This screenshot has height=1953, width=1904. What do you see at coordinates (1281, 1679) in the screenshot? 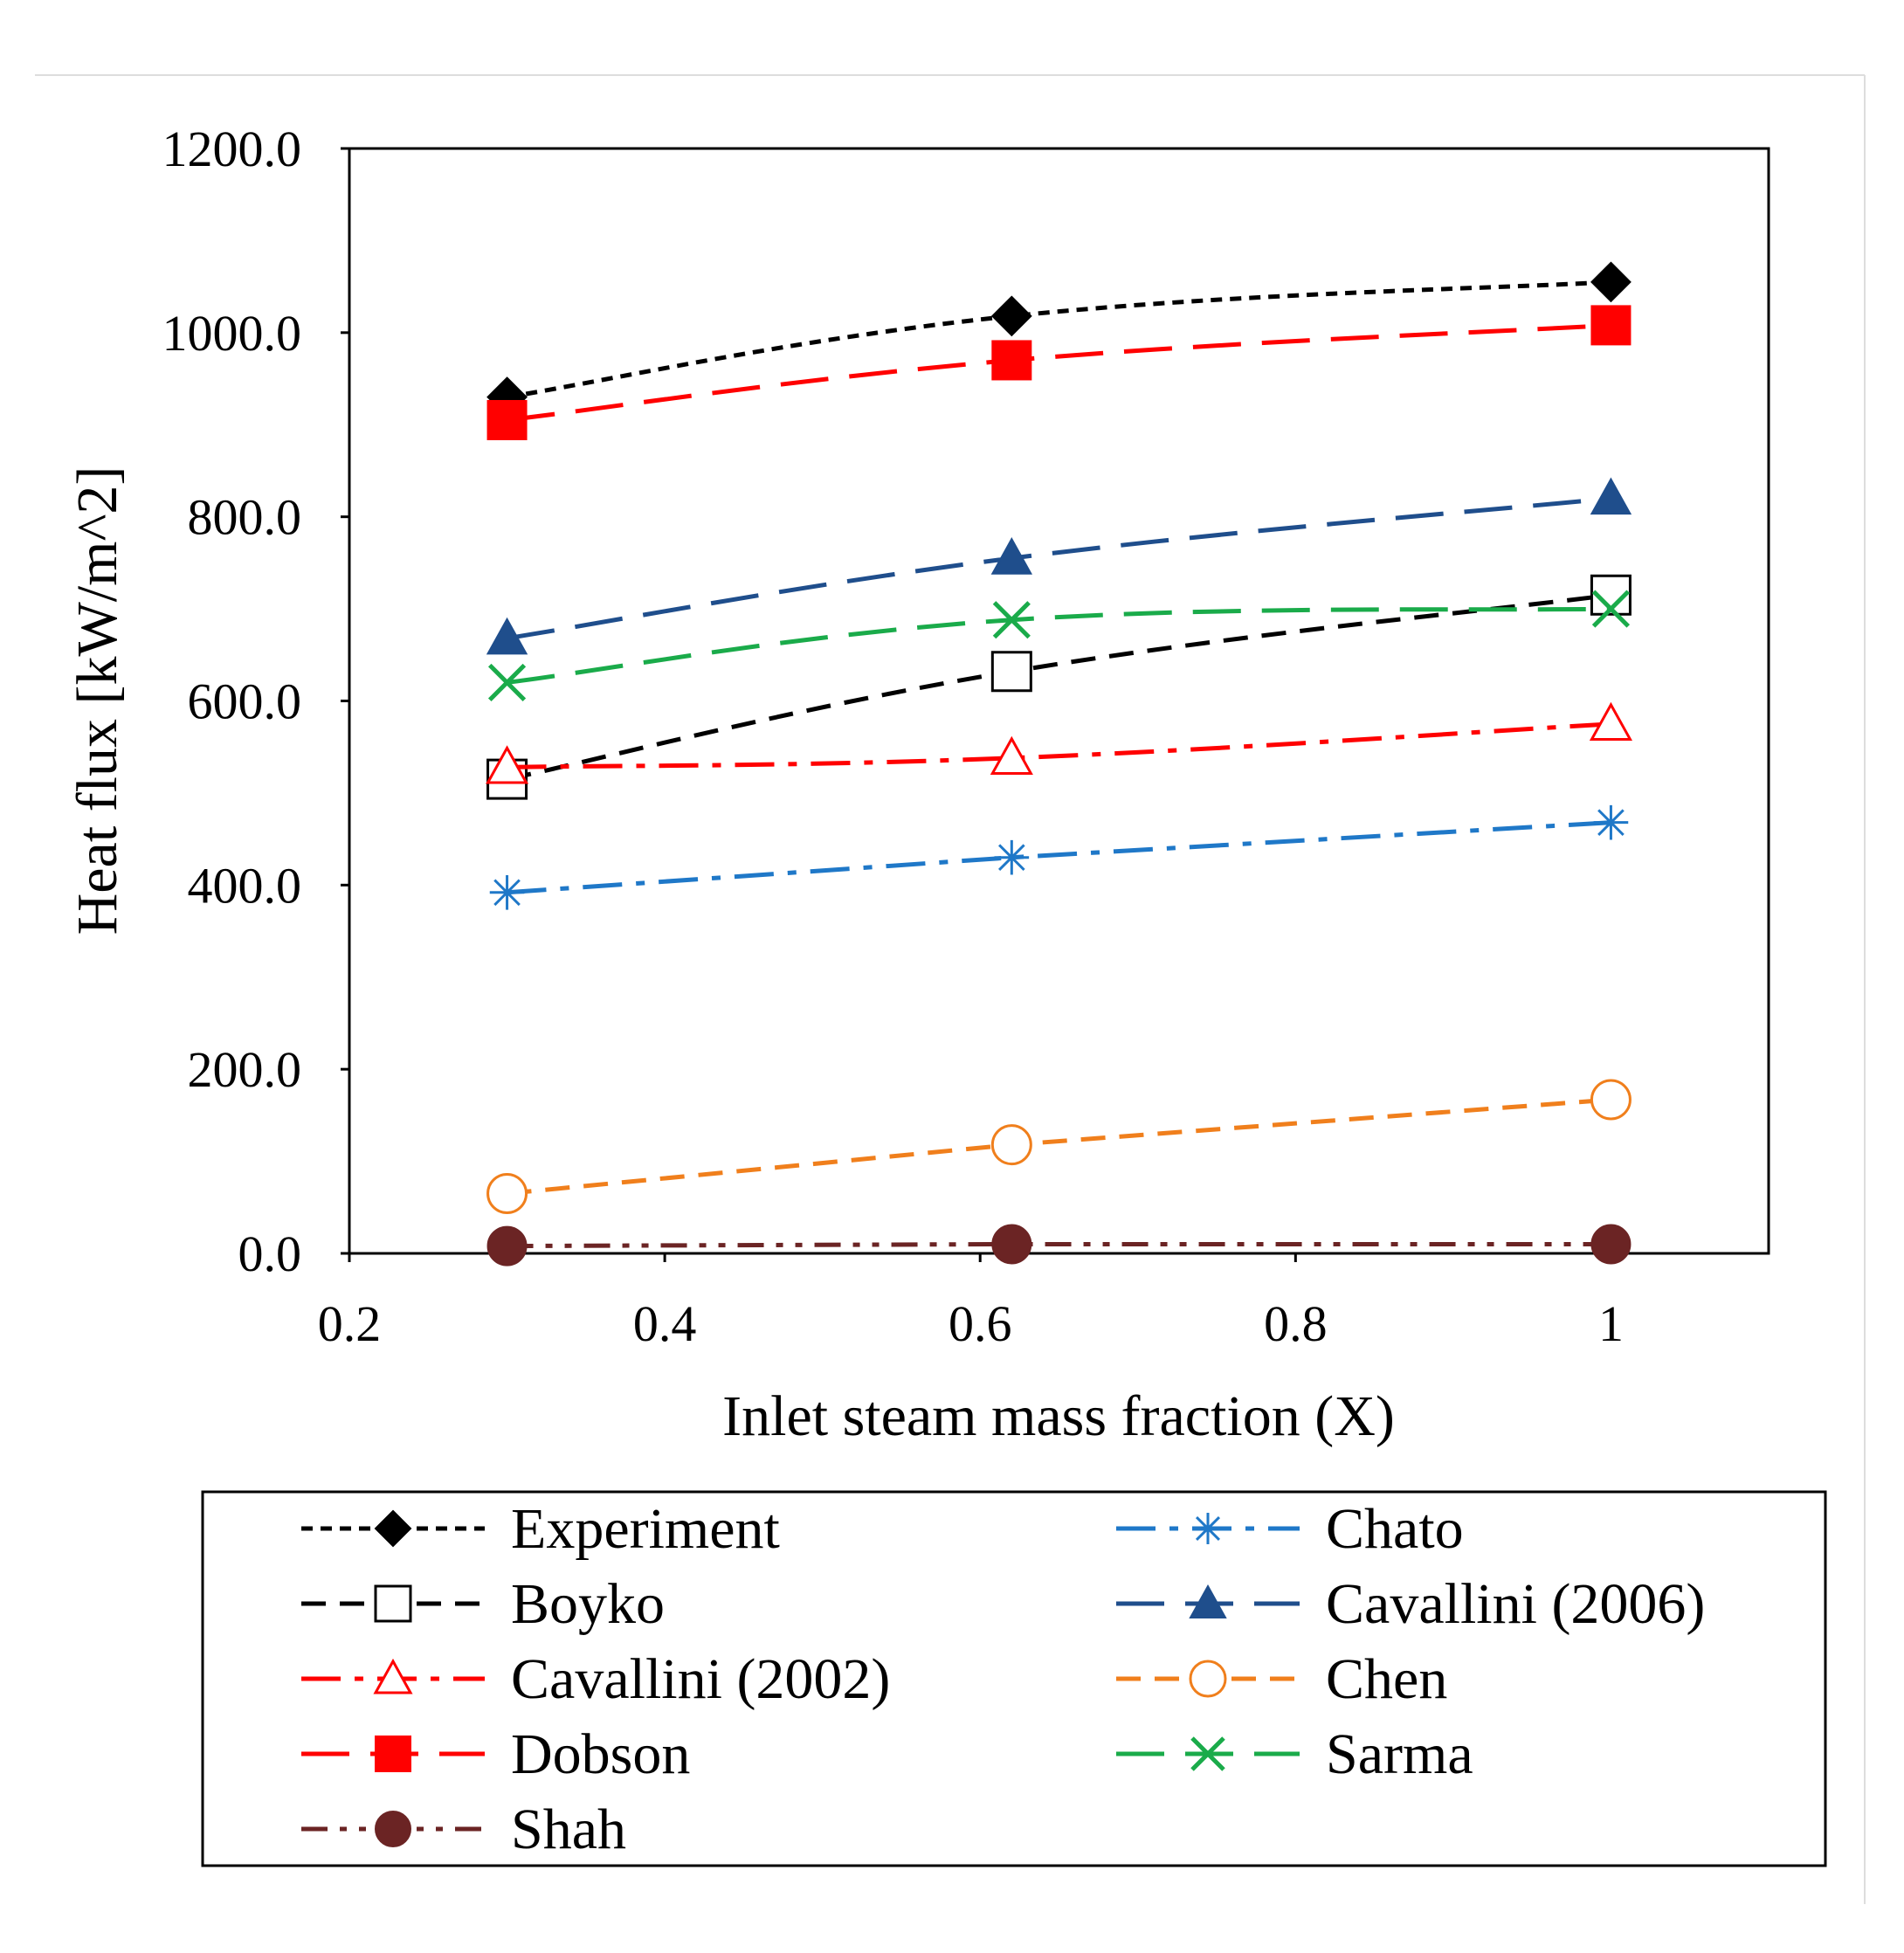
I see `legend-item-chen: Chen` at bounding box center [1281, 1679].